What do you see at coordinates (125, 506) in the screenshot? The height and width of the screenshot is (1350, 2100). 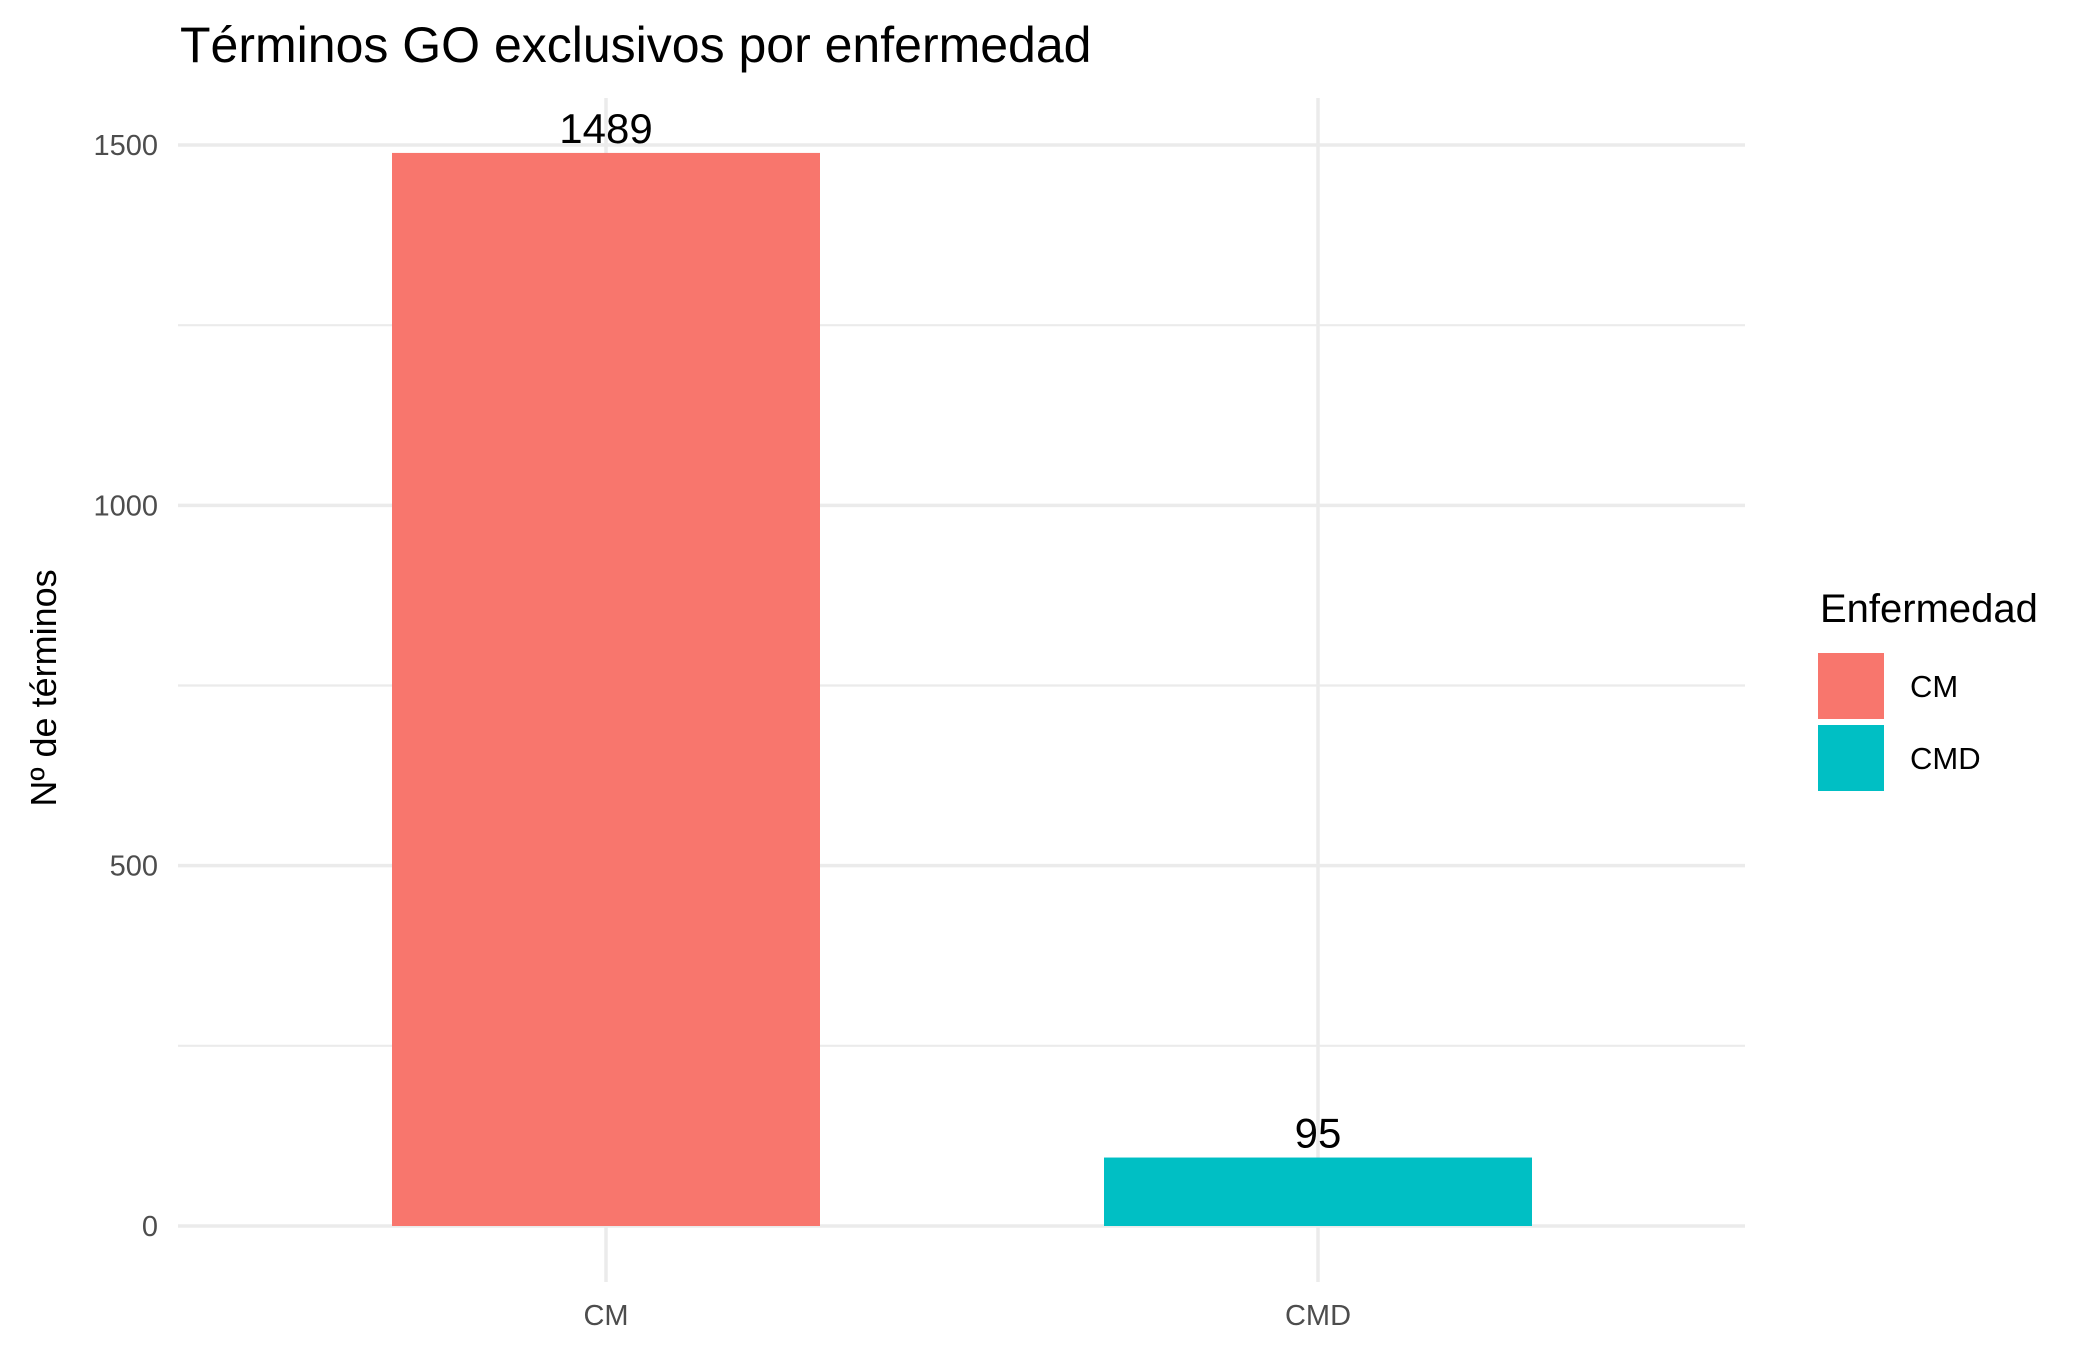 I see `y-tick-label: 1000` at bounding box center [125, 506].